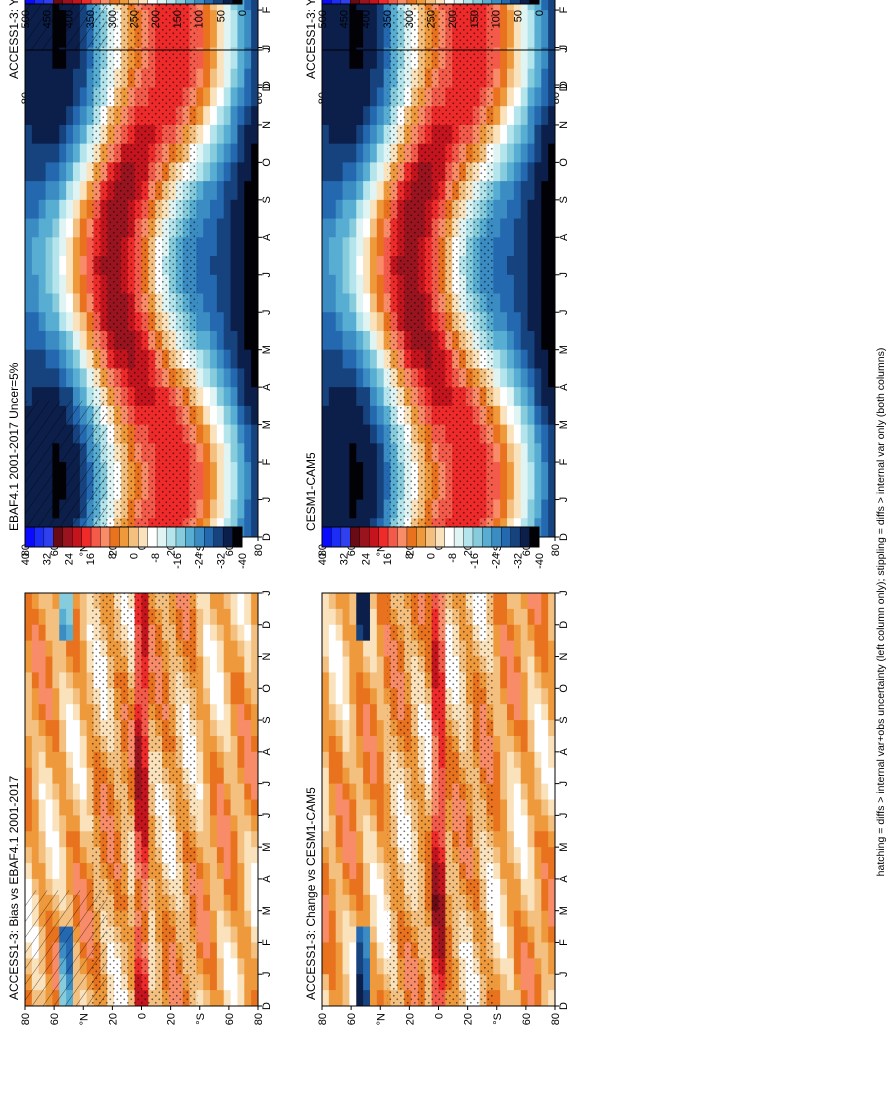  What do you see at coordinates (55, 1019) in the screenshot?
I see `lat-tick-label: 60` at bounding box center [55, 1019].